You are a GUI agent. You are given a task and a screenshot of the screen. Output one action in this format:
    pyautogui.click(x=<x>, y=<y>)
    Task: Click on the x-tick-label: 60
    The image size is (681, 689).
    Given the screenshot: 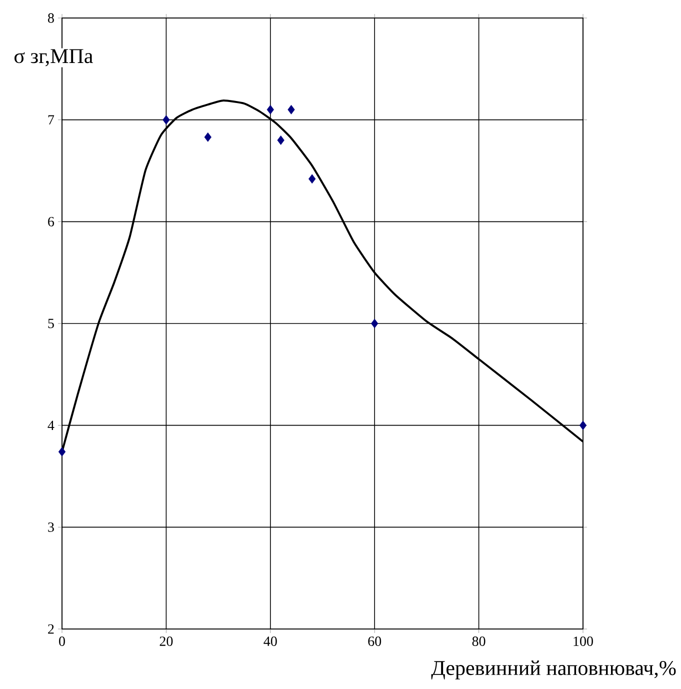 What is the action you would take?
    pyautogui.click(x=375, y=641)
    